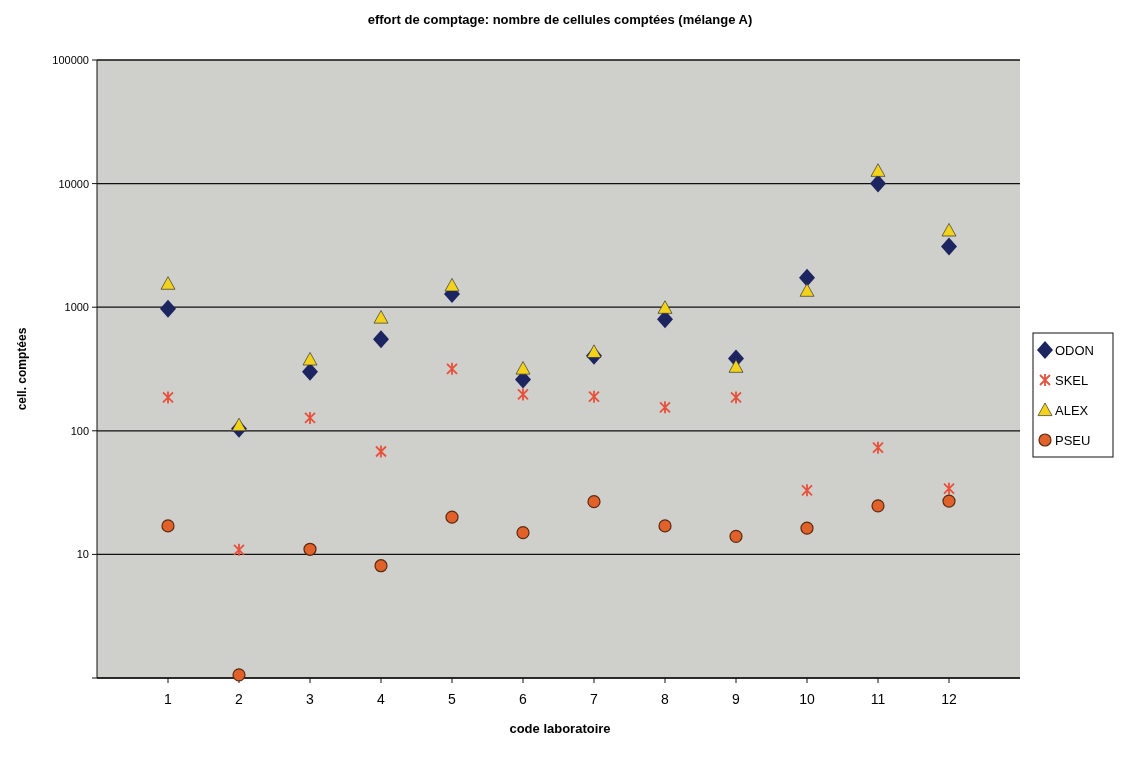 The width and height of the screenshot is (1122, 758). I want to click on x-tick-label: 1, so click(168, 699).